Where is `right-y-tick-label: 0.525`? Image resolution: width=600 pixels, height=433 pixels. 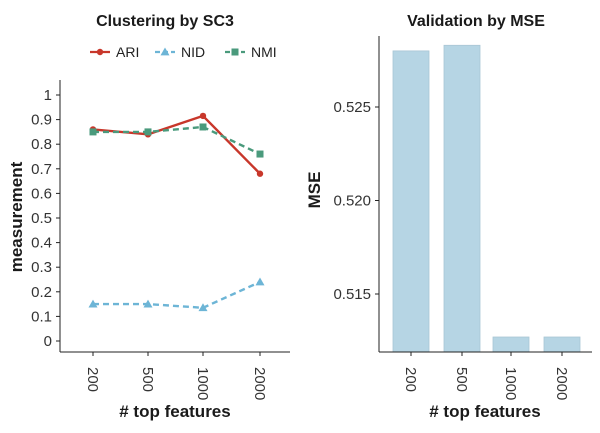 right-y-tick-label: 0.525 is located at coordinates (352, 107).